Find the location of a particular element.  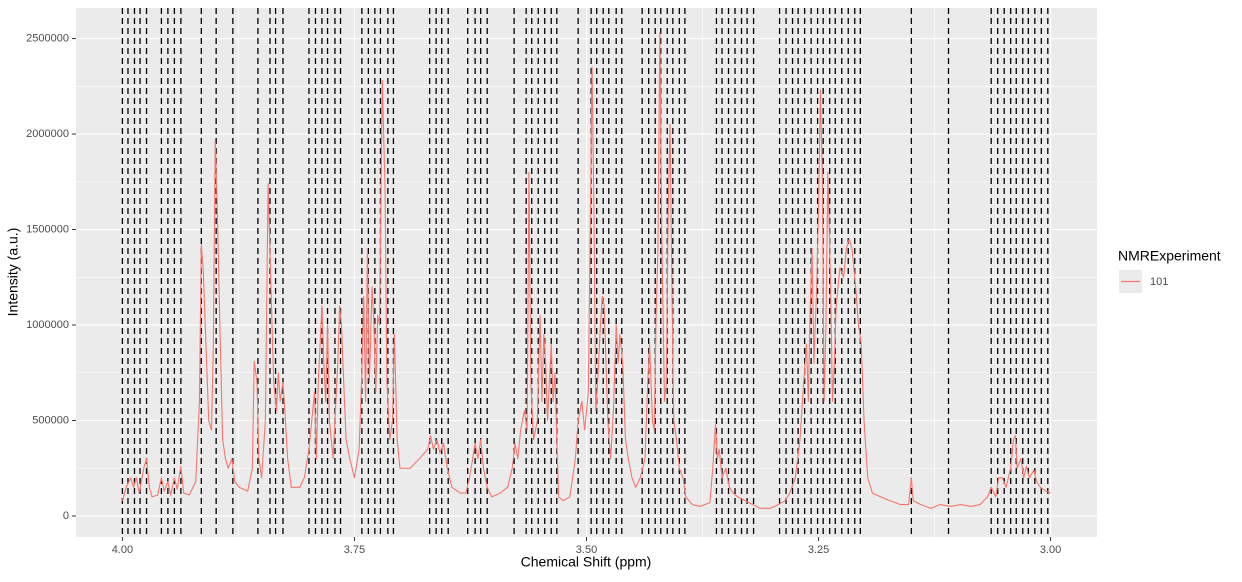

x-tick-label: 3.00 is located at coordinates (1050, 550).